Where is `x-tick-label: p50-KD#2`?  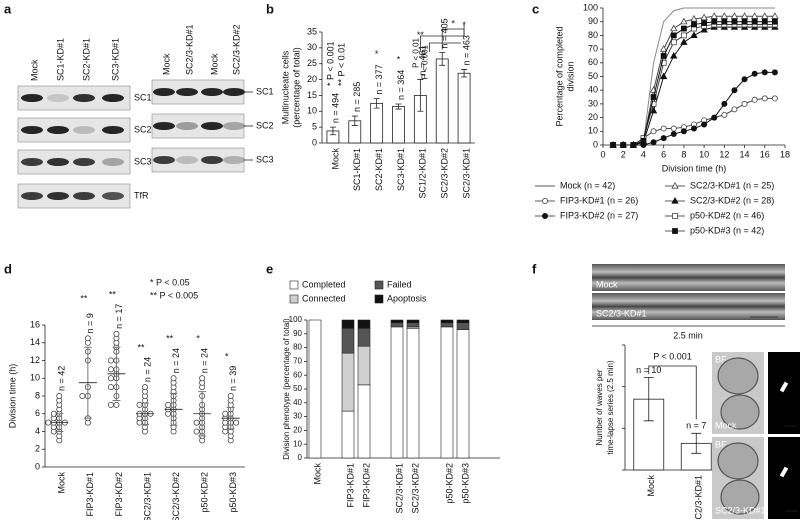 x-tick-label: p50-KD#2 is located at coordinates (205, 492).